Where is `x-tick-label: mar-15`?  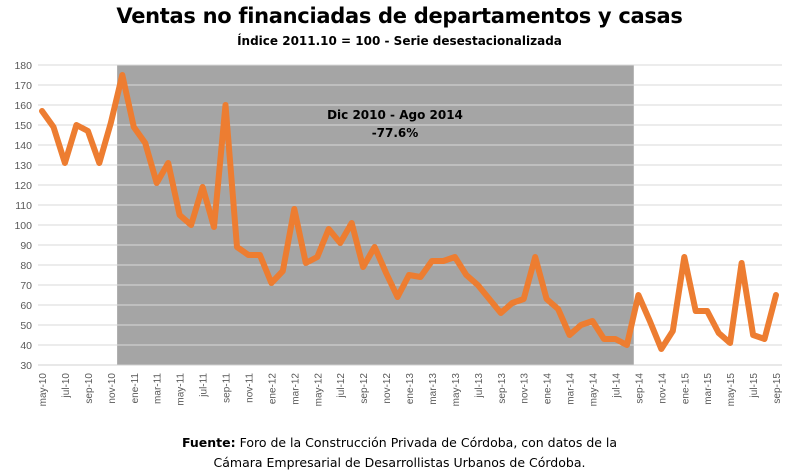 x-tick-label: mar-15 is located at coordinates (708, 389).